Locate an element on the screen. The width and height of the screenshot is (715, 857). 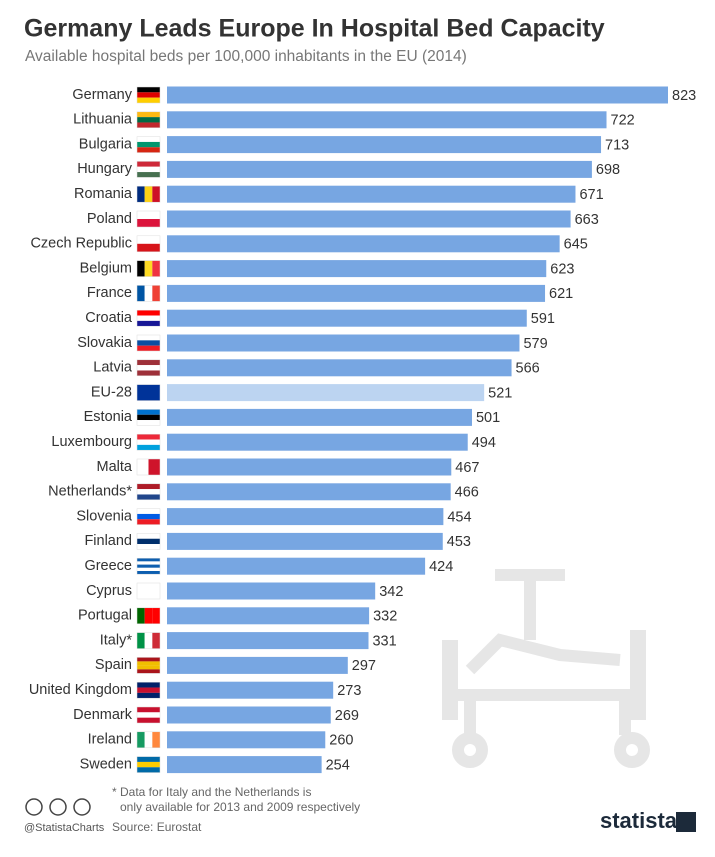
bed-icon is located at coordinates (546, 668).